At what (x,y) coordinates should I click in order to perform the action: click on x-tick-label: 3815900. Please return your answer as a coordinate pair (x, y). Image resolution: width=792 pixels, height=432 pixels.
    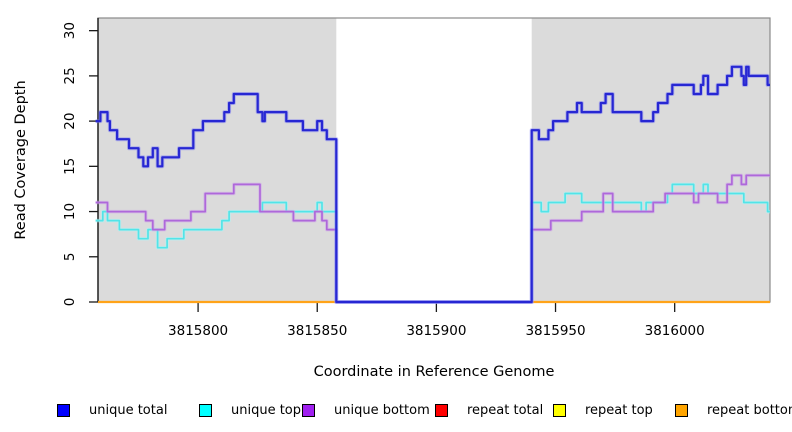
    Looking at the image, I should click on (436, 331).